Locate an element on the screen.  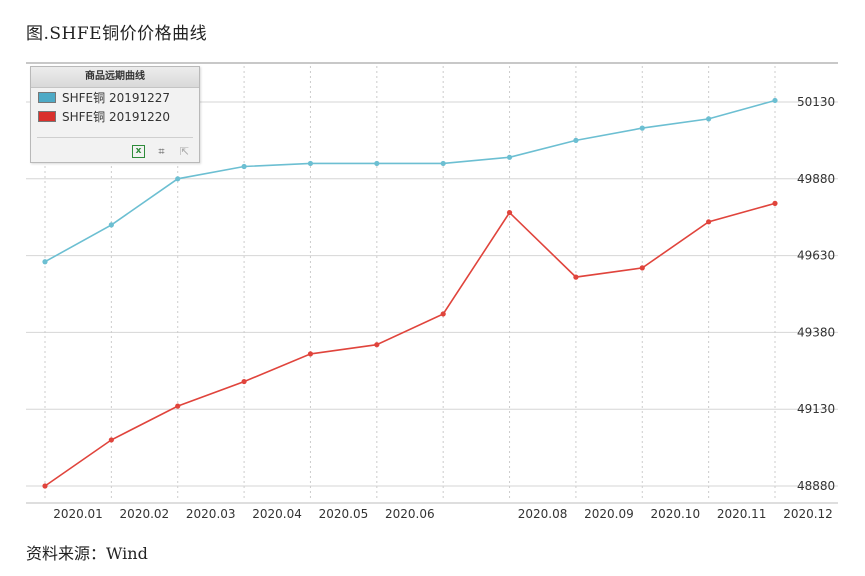
legend-title: 商品远期曲线 is located at coordinates (115, 77).